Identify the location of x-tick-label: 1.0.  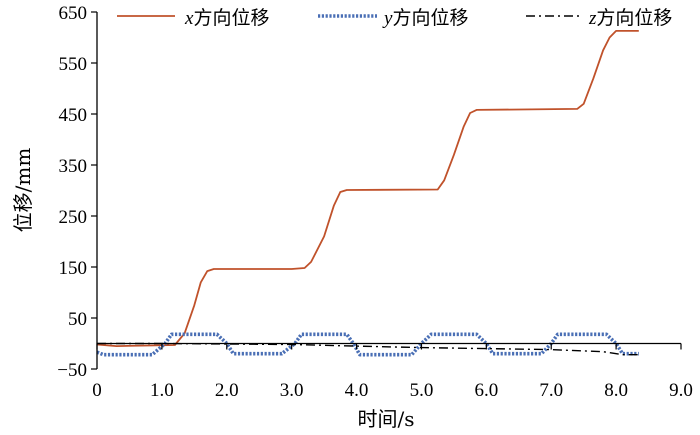
(162, 390).